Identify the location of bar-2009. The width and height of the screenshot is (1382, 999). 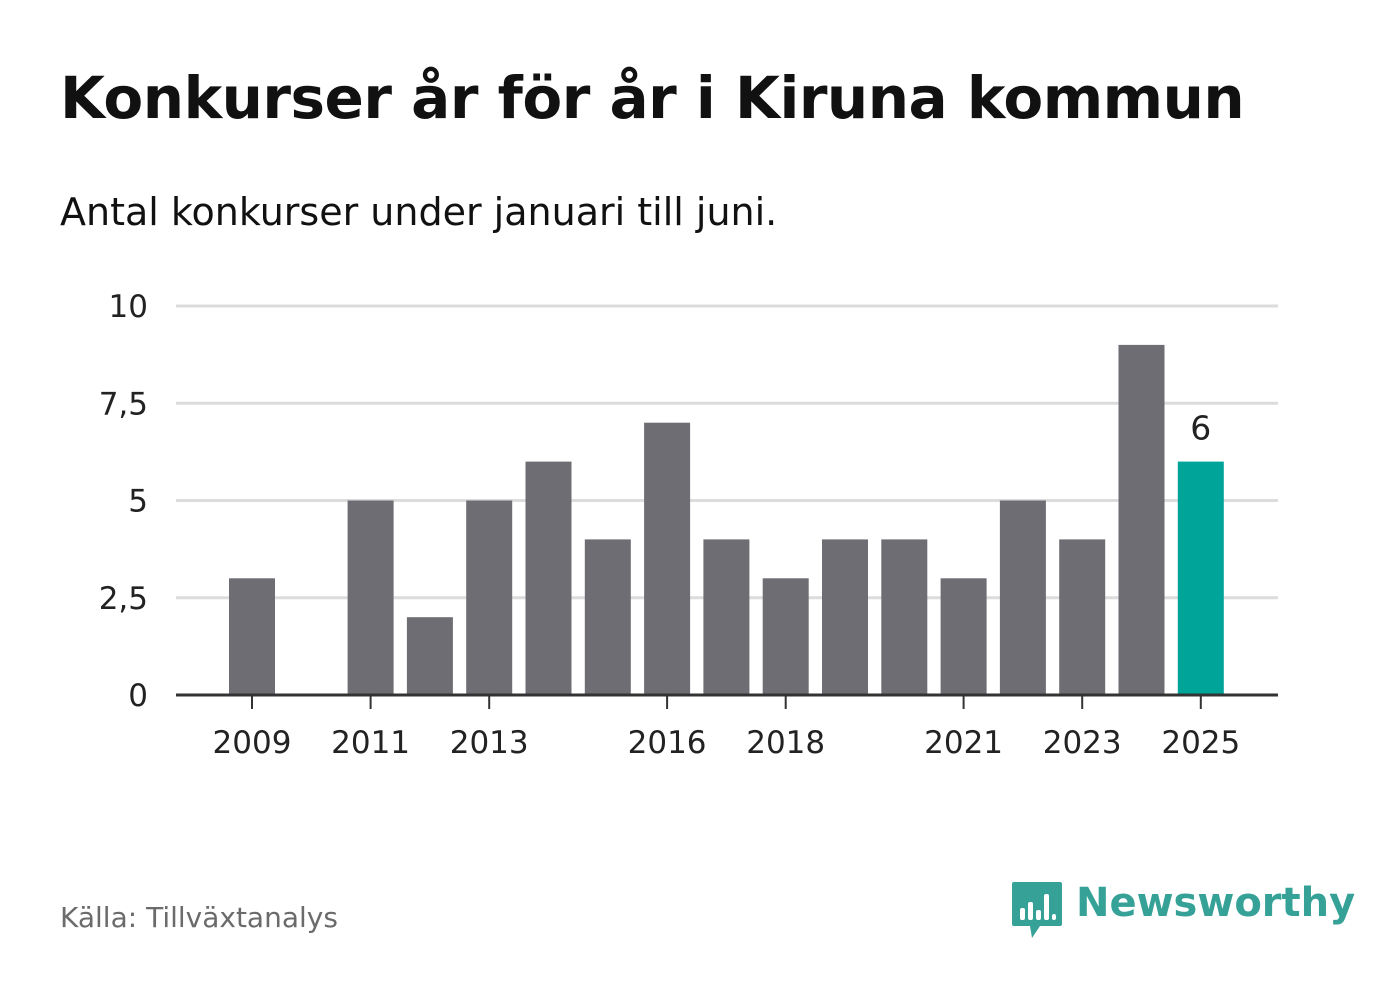
(252, 636).